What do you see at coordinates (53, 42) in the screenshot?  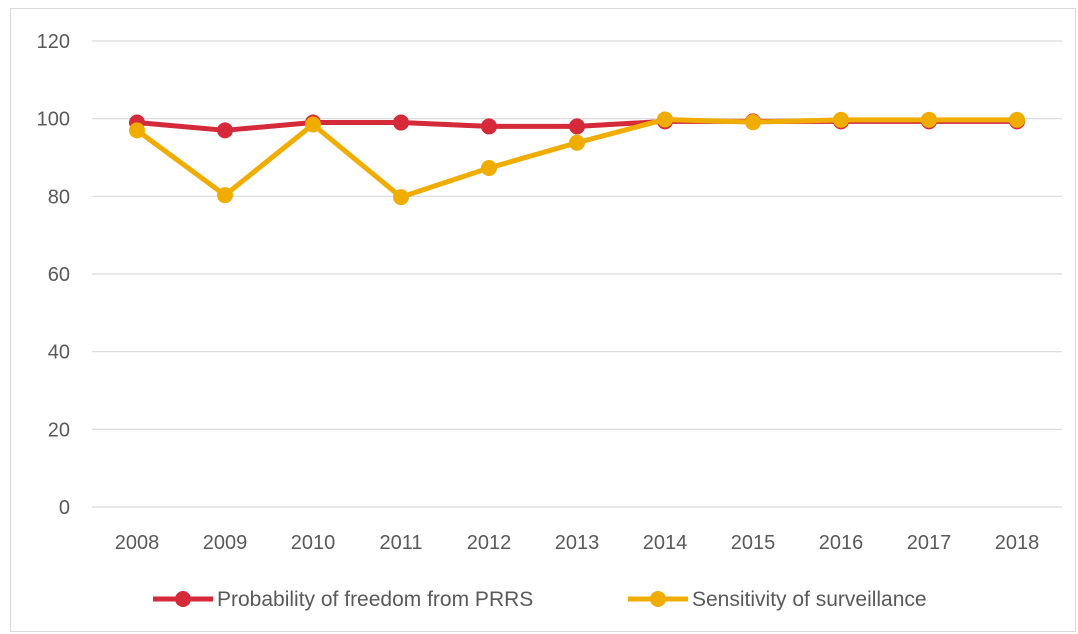 I see `y-tick-label: 120` at bounding box center [53, 42].